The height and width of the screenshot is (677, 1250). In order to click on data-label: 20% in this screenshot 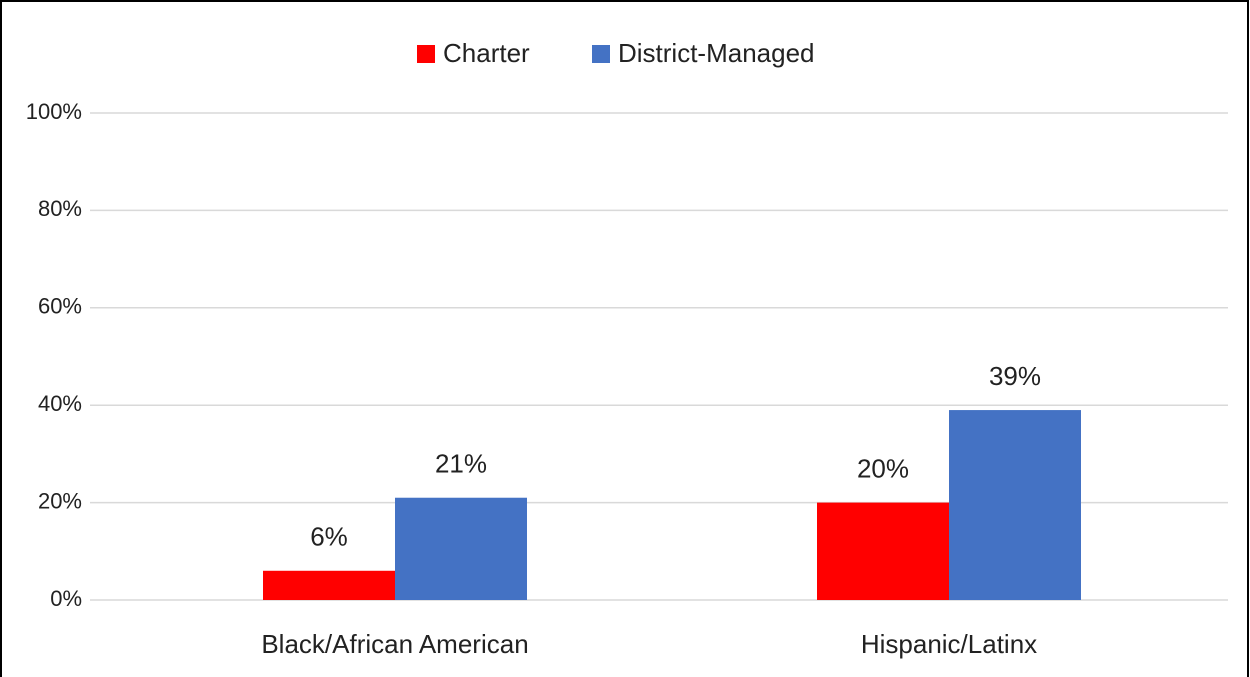, I will do `click(883, 468)`.